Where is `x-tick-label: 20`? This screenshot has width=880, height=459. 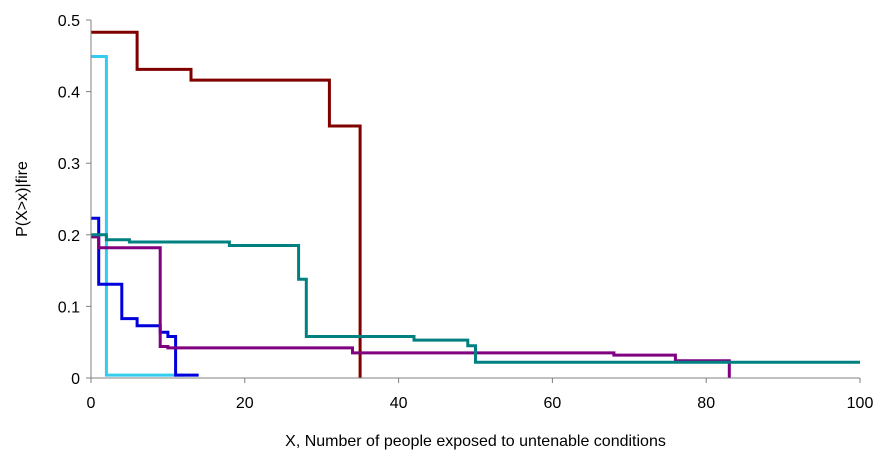 x-tick-label: 20 is located at coordinates (245, 403).